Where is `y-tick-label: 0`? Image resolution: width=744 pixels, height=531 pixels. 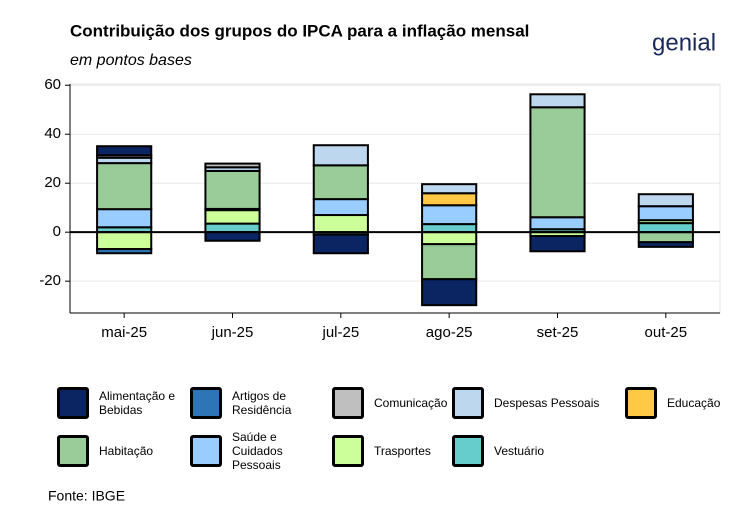 y-tick-label: 0 is located at coordinates (57, 231).